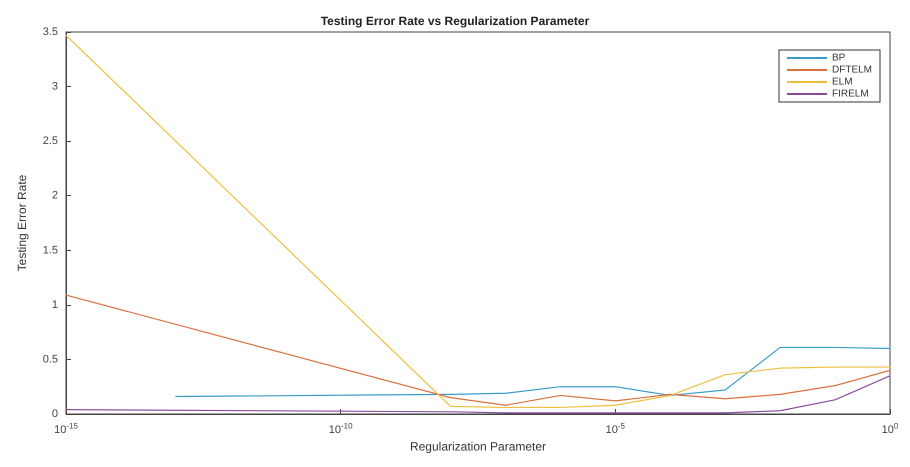 This screenshot has width=910, height=467. I want to click on chart-title: Testing Error Rate vs Regularization Parameter, so click(455, 21).